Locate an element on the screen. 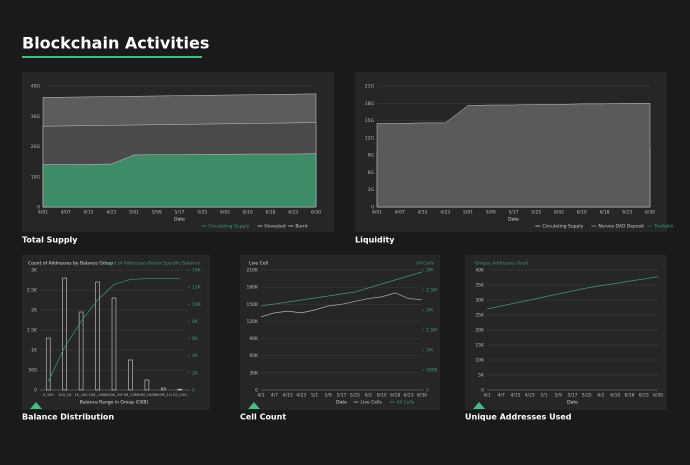 The width and height of the screenshot is (690, 465). y2-tick-label: 6K is located at coordinates (195, 339).